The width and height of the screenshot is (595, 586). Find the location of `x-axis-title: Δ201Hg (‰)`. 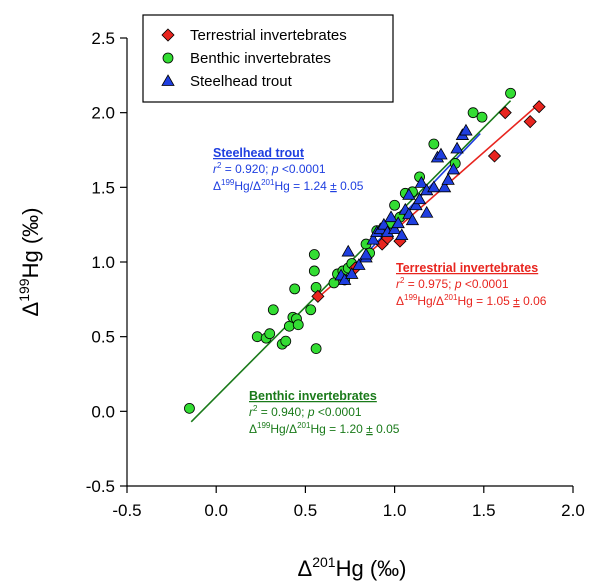

x-axis-title: Δ201Hg (‰) is located at coordinates (352, 567).